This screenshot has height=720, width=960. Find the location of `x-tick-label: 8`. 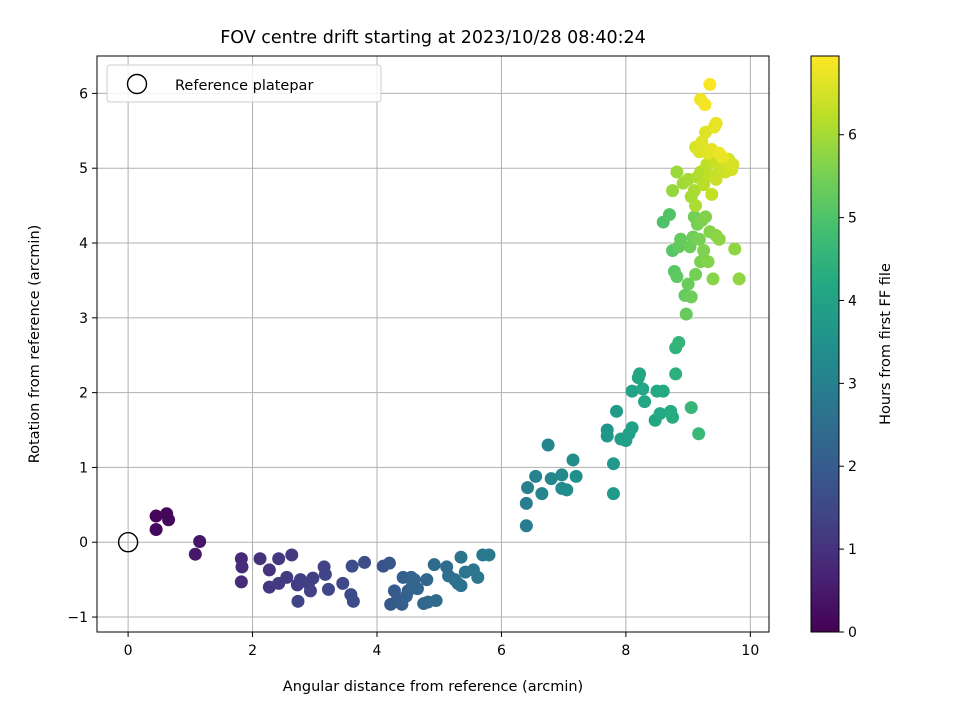

x-tick-label: 8 is located at coordinates (625, 651).